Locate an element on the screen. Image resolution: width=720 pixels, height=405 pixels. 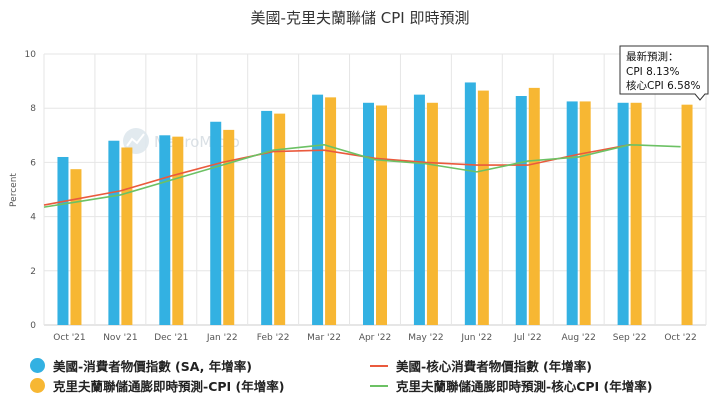
y-tick-label: 8 is located at coordinates (33, 109).